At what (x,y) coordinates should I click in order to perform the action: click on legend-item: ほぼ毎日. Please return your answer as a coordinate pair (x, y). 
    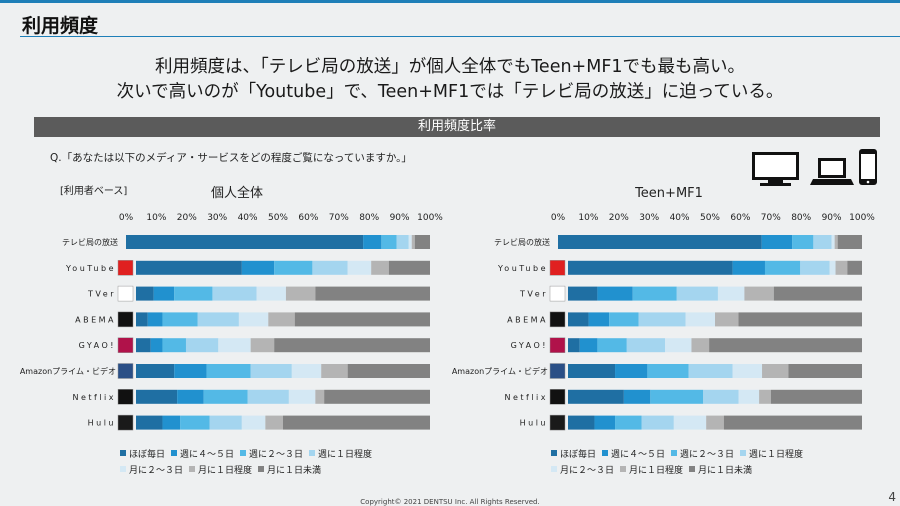
    Looking at the image, I should click on (573, 453).